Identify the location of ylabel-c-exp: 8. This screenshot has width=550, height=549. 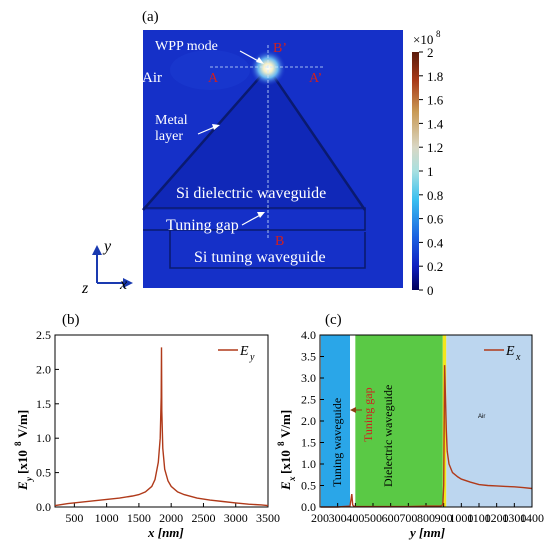
(281, 443).